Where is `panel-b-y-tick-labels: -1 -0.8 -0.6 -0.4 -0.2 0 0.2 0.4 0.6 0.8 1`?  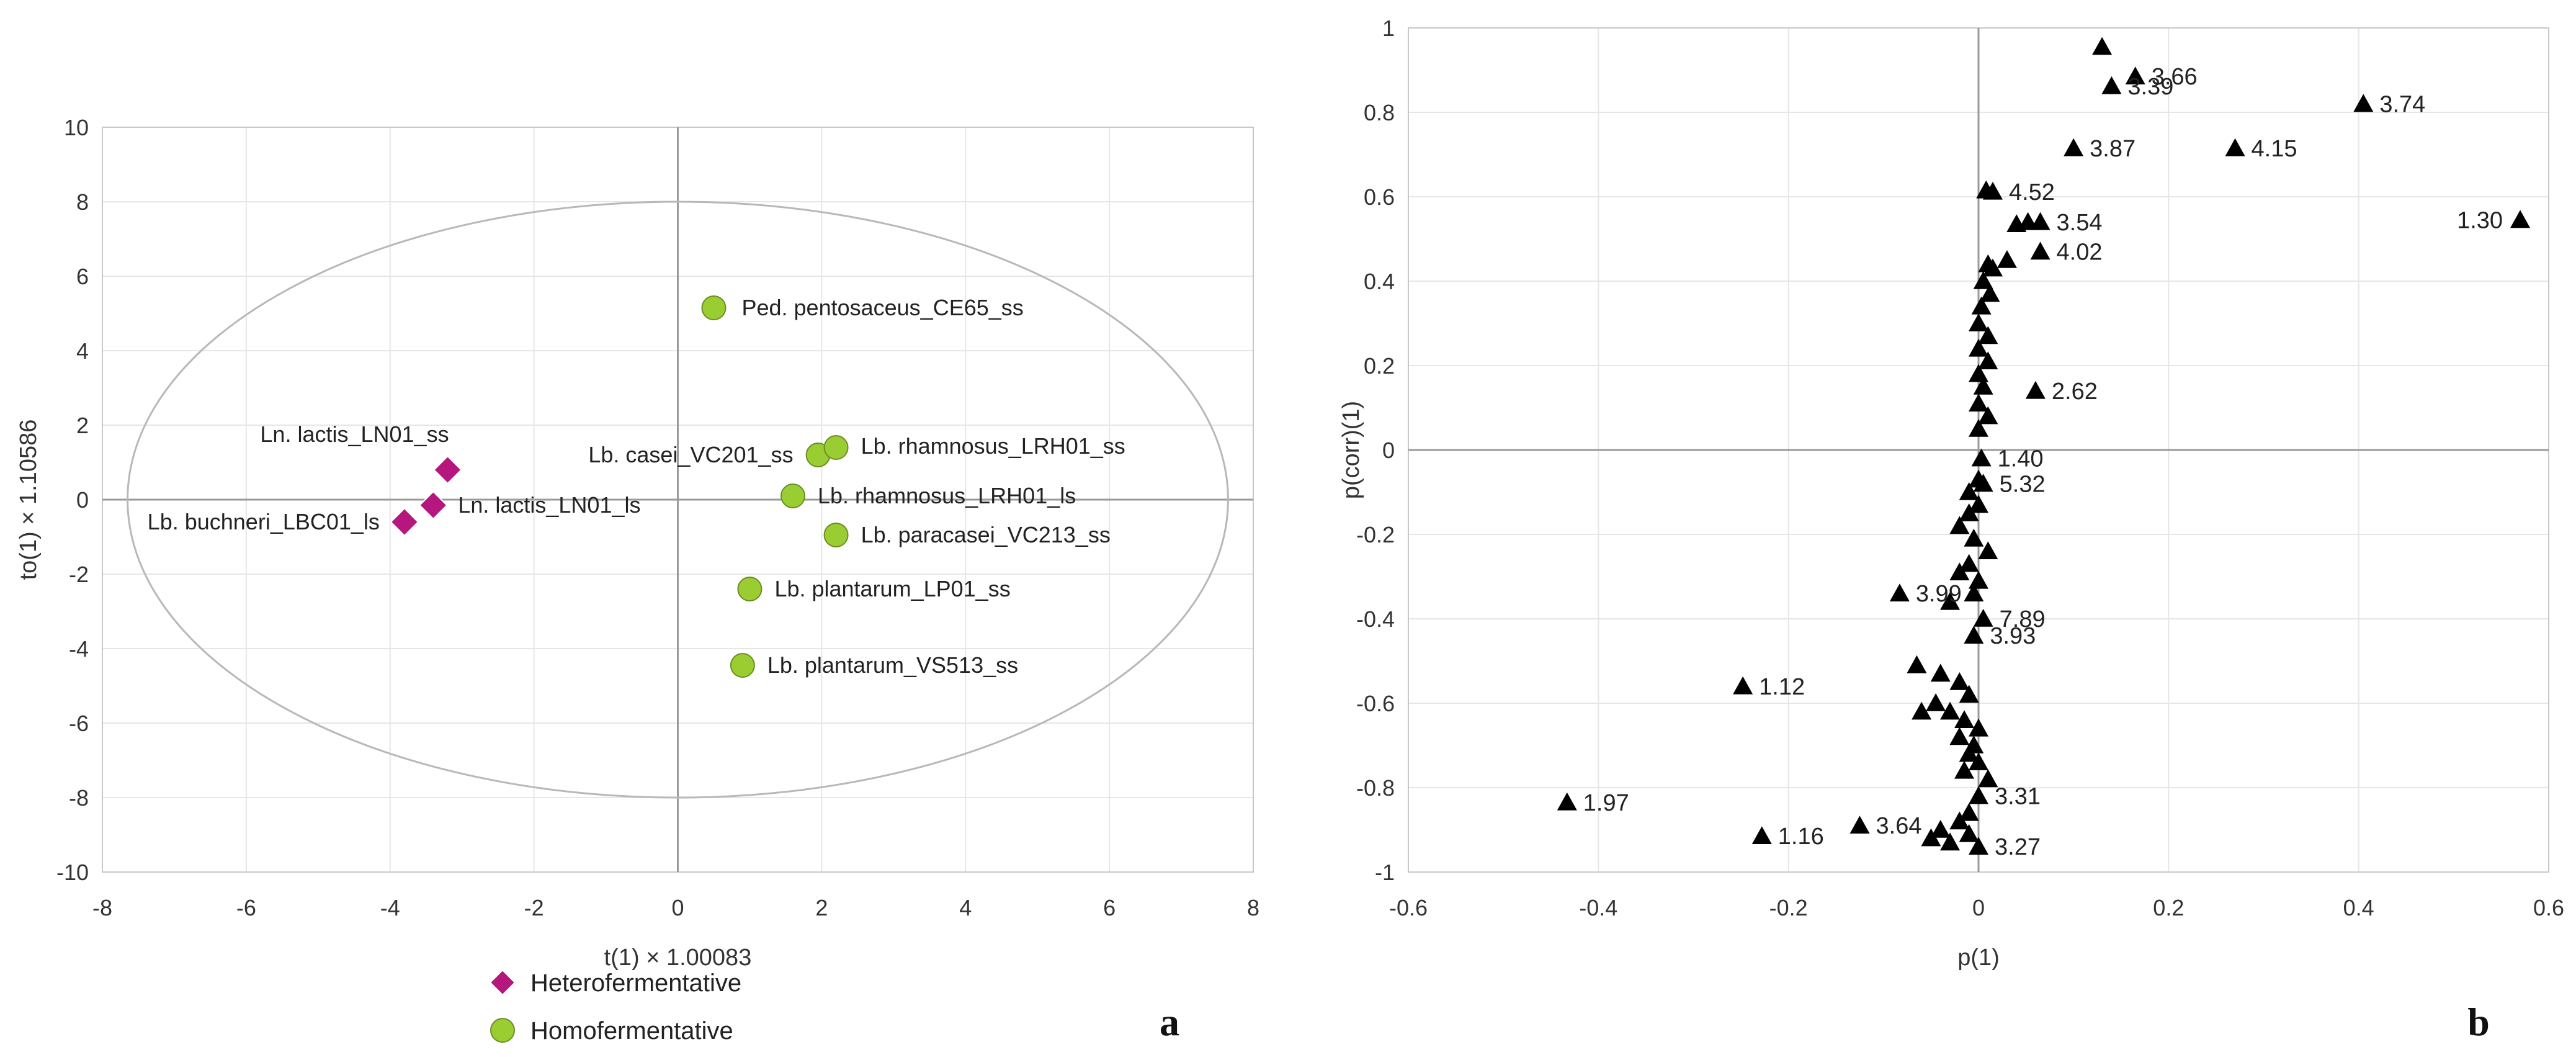
panel-b-y-tick-labels: -1 -0.8 -0.6 -0.4 -0.2 0 0.2 0.4 0.6 0.8 1 is located at coordinates (1375, 450).